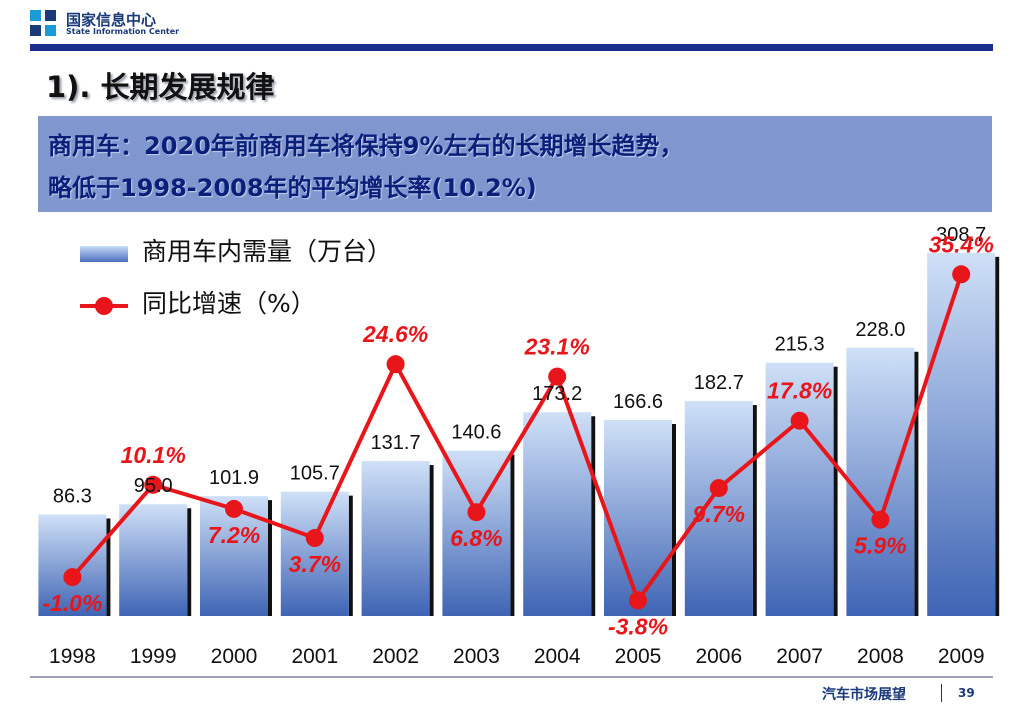  I want to click on growth-value-label: 23.1%, so click(557, 347).